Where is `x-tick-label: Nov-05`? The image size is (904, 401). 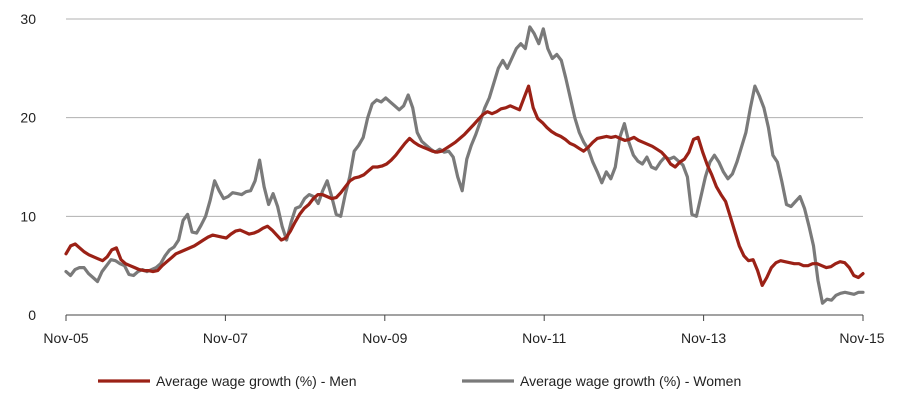 x-tick-label: Nov-05 is located at coordinates (65, 338).